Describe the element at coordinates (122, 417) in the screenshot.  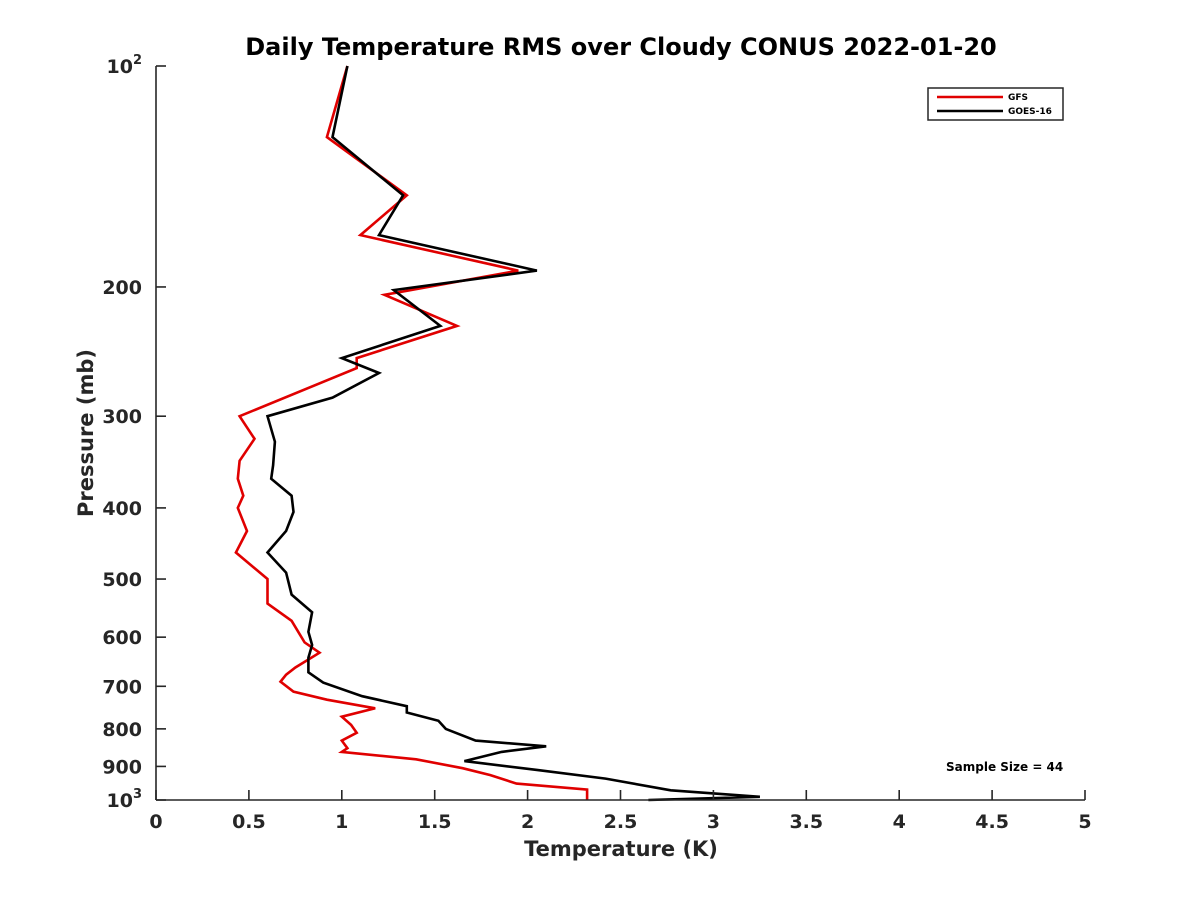
I see `y-tick-label: 300` at that location.